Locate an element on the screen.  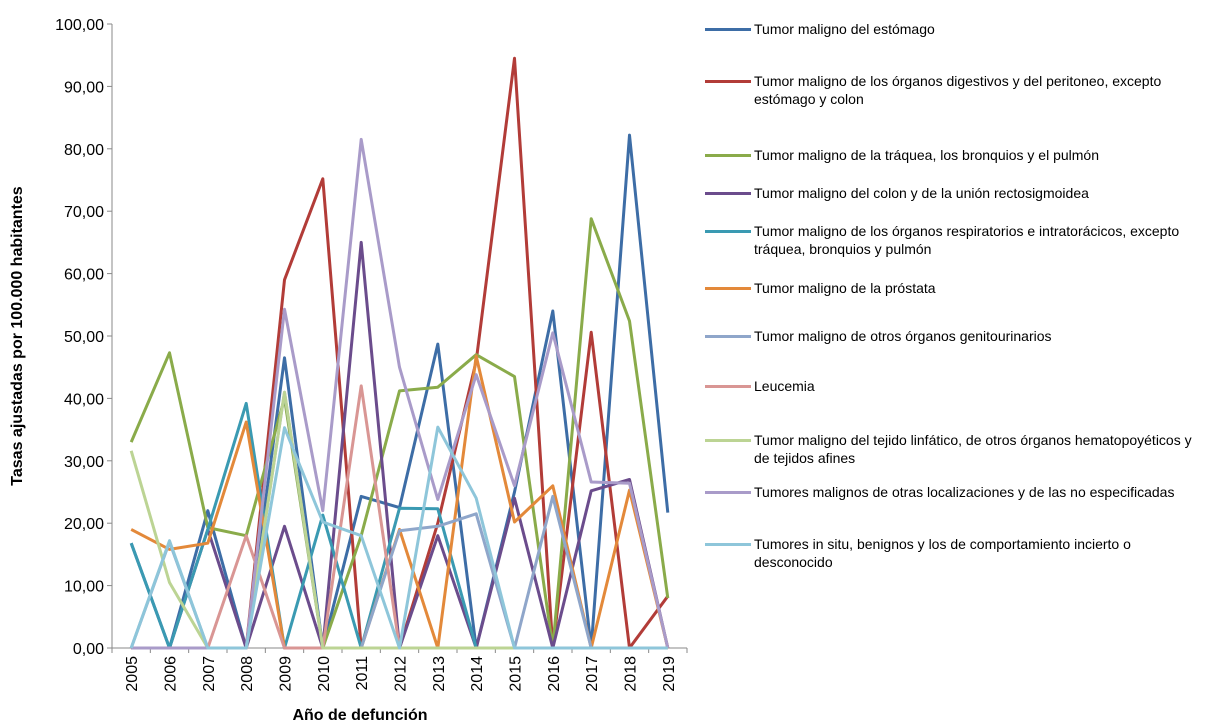
x-tick-label: 2012 is located at coordinates (401, 674).